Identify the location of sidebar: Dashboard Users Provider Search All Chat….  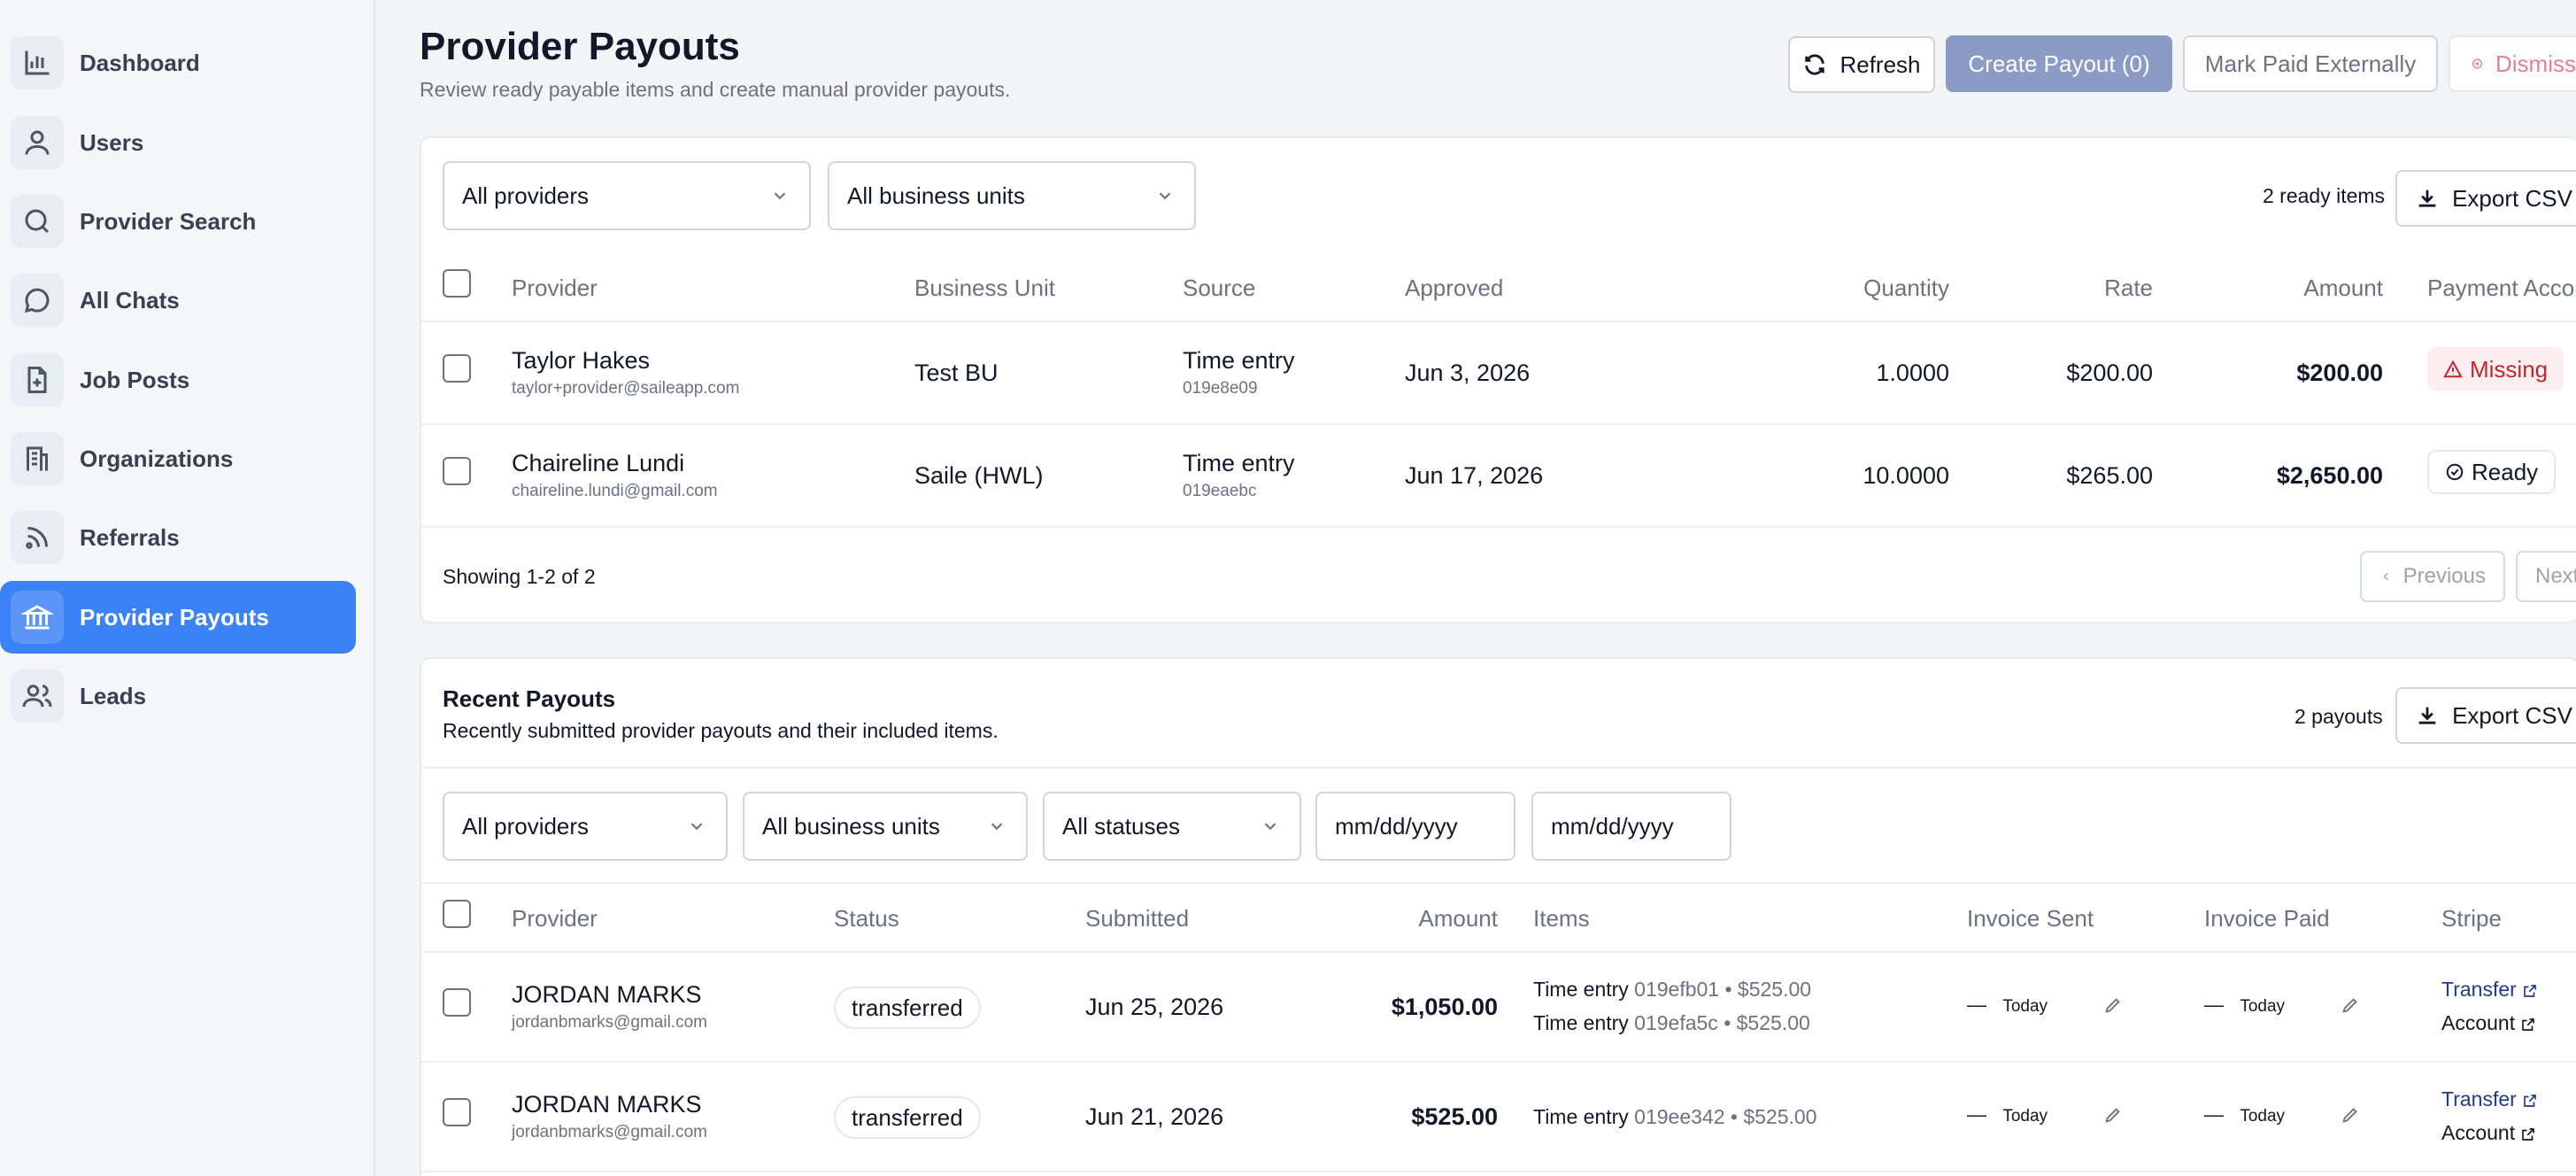
(187, 588).